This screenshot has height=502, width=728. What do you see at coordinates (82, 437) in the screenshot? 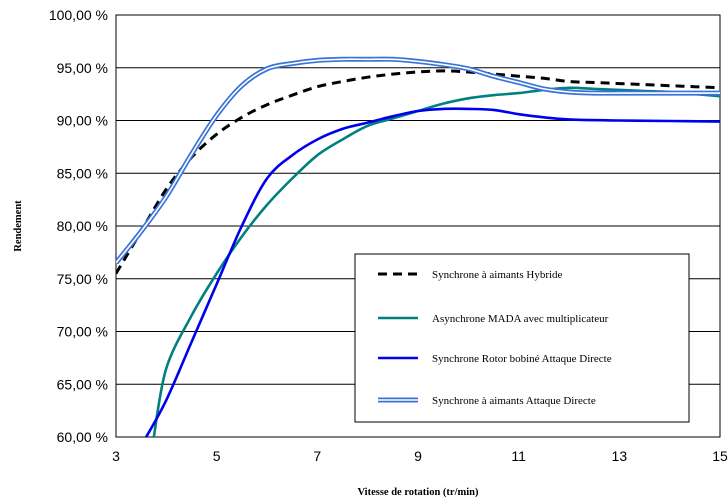
I see `y-tick-label: 60,00 %` at bounding box center [82, 437].